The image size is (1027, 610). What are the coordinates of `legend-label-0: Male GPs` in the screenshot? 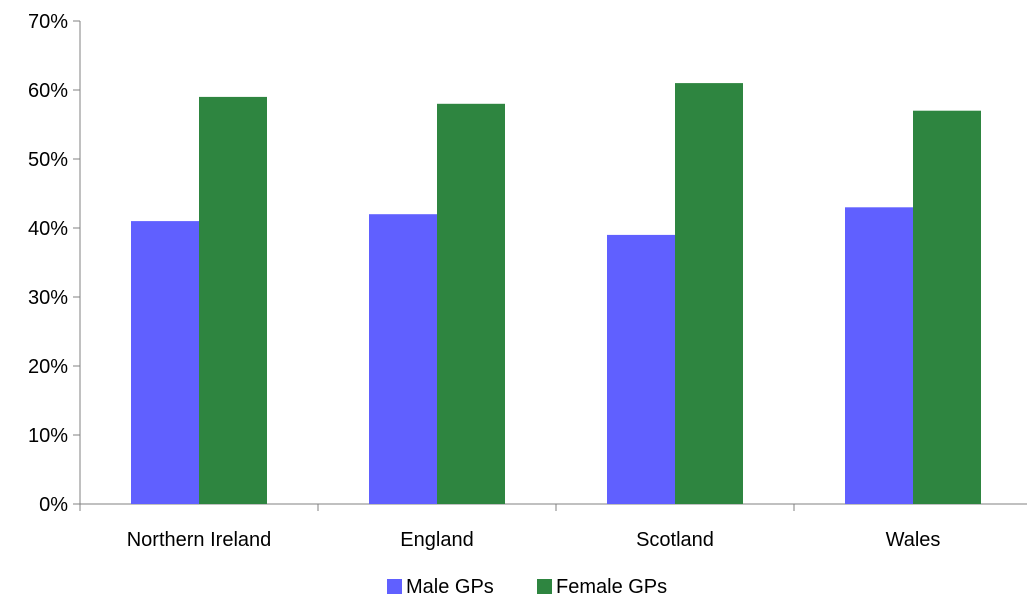 It's located at (450, 587).